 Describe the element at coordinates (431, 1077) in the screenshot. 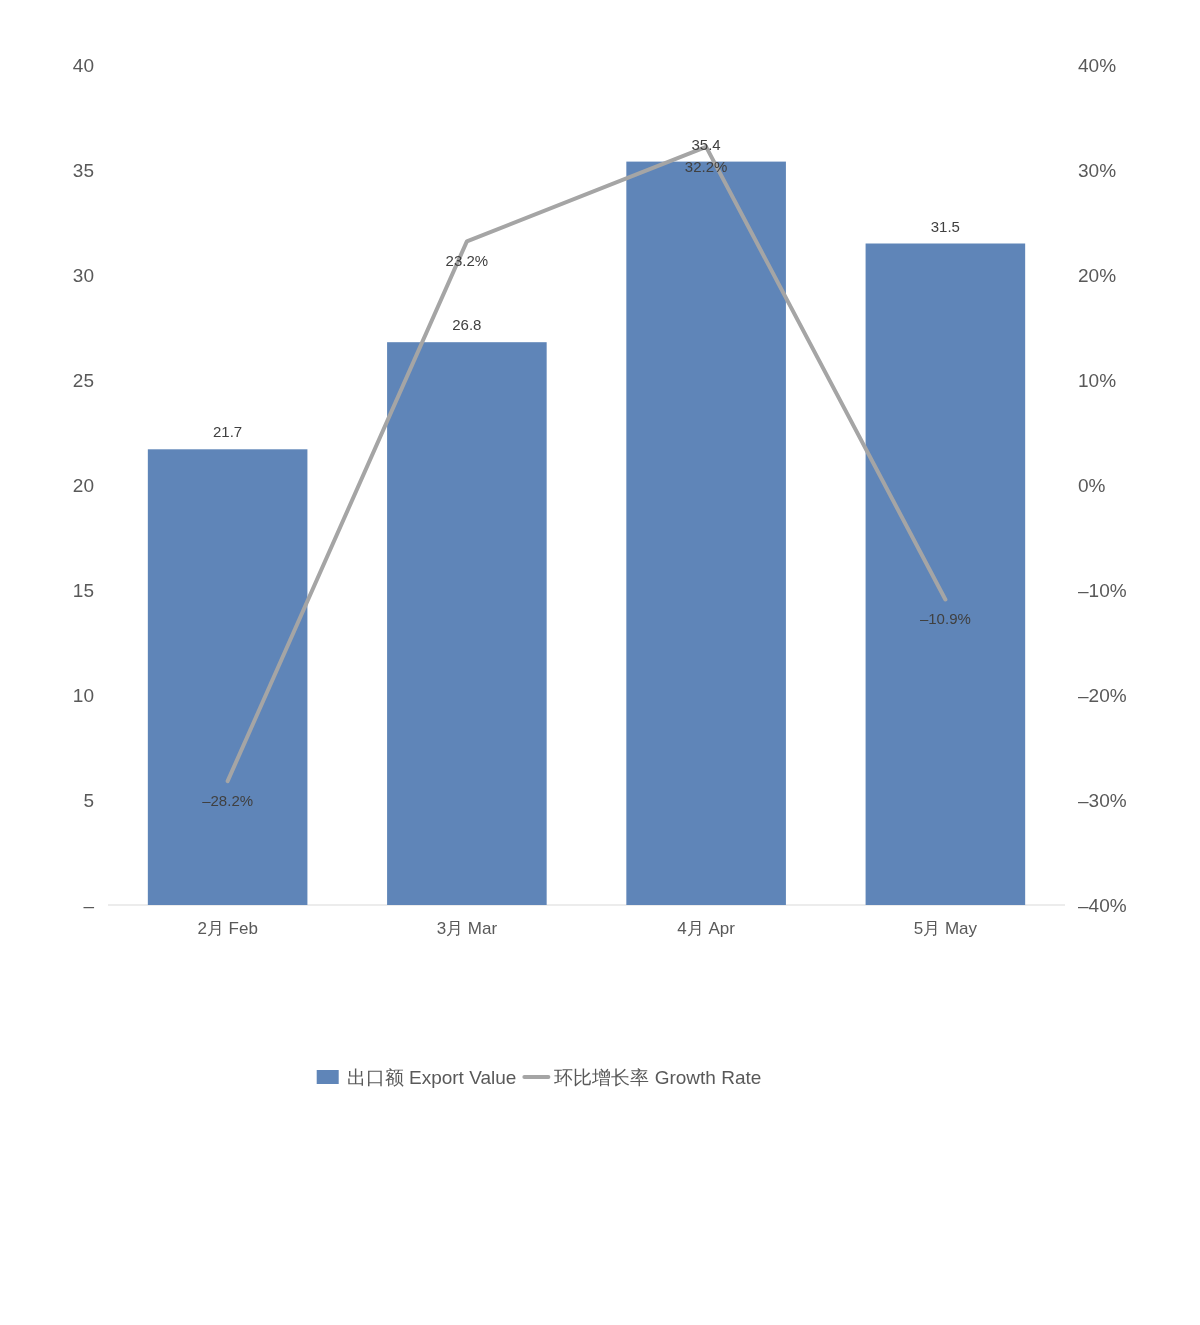

I see `legend-label: 出口额 Export Value` at that location.